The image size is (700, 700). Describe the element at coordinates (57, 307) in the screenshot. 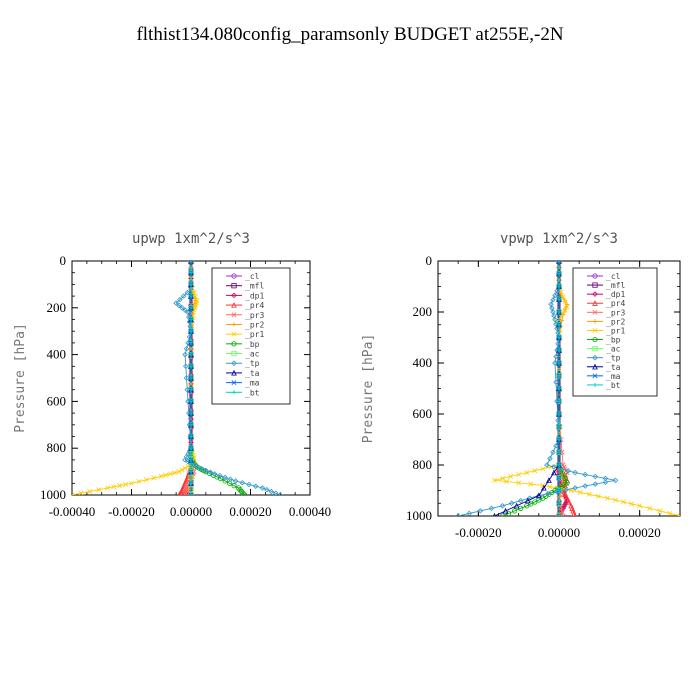

I see `y-tick-label: 200` at that location.